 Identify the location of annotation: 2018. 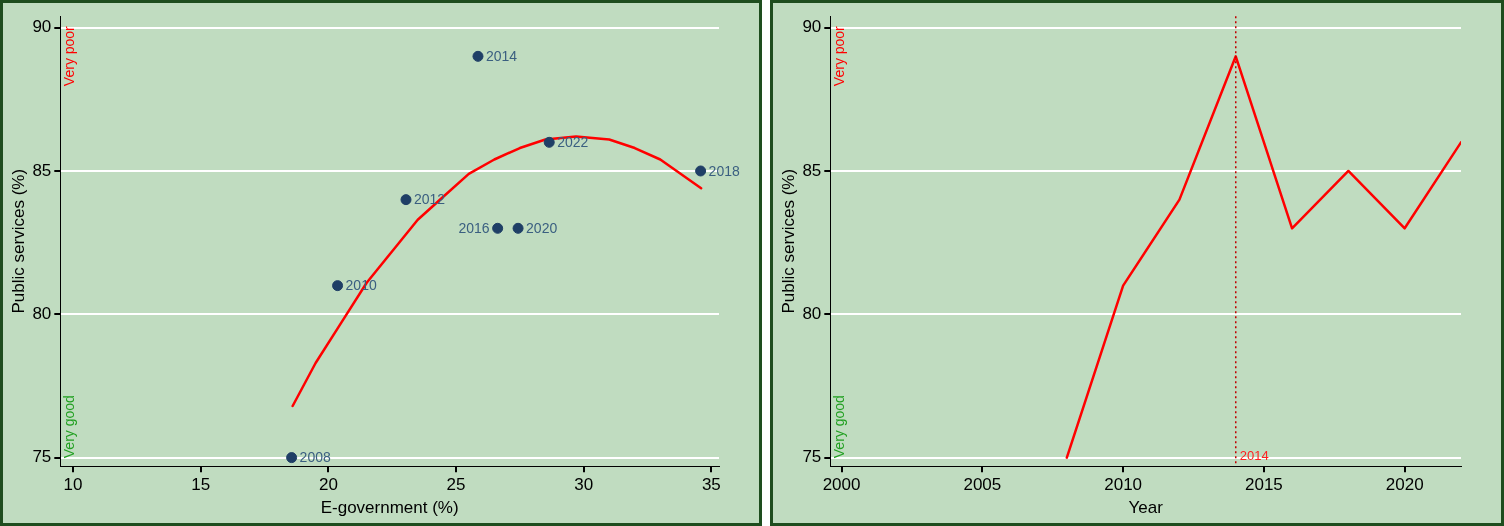
(724, 170).